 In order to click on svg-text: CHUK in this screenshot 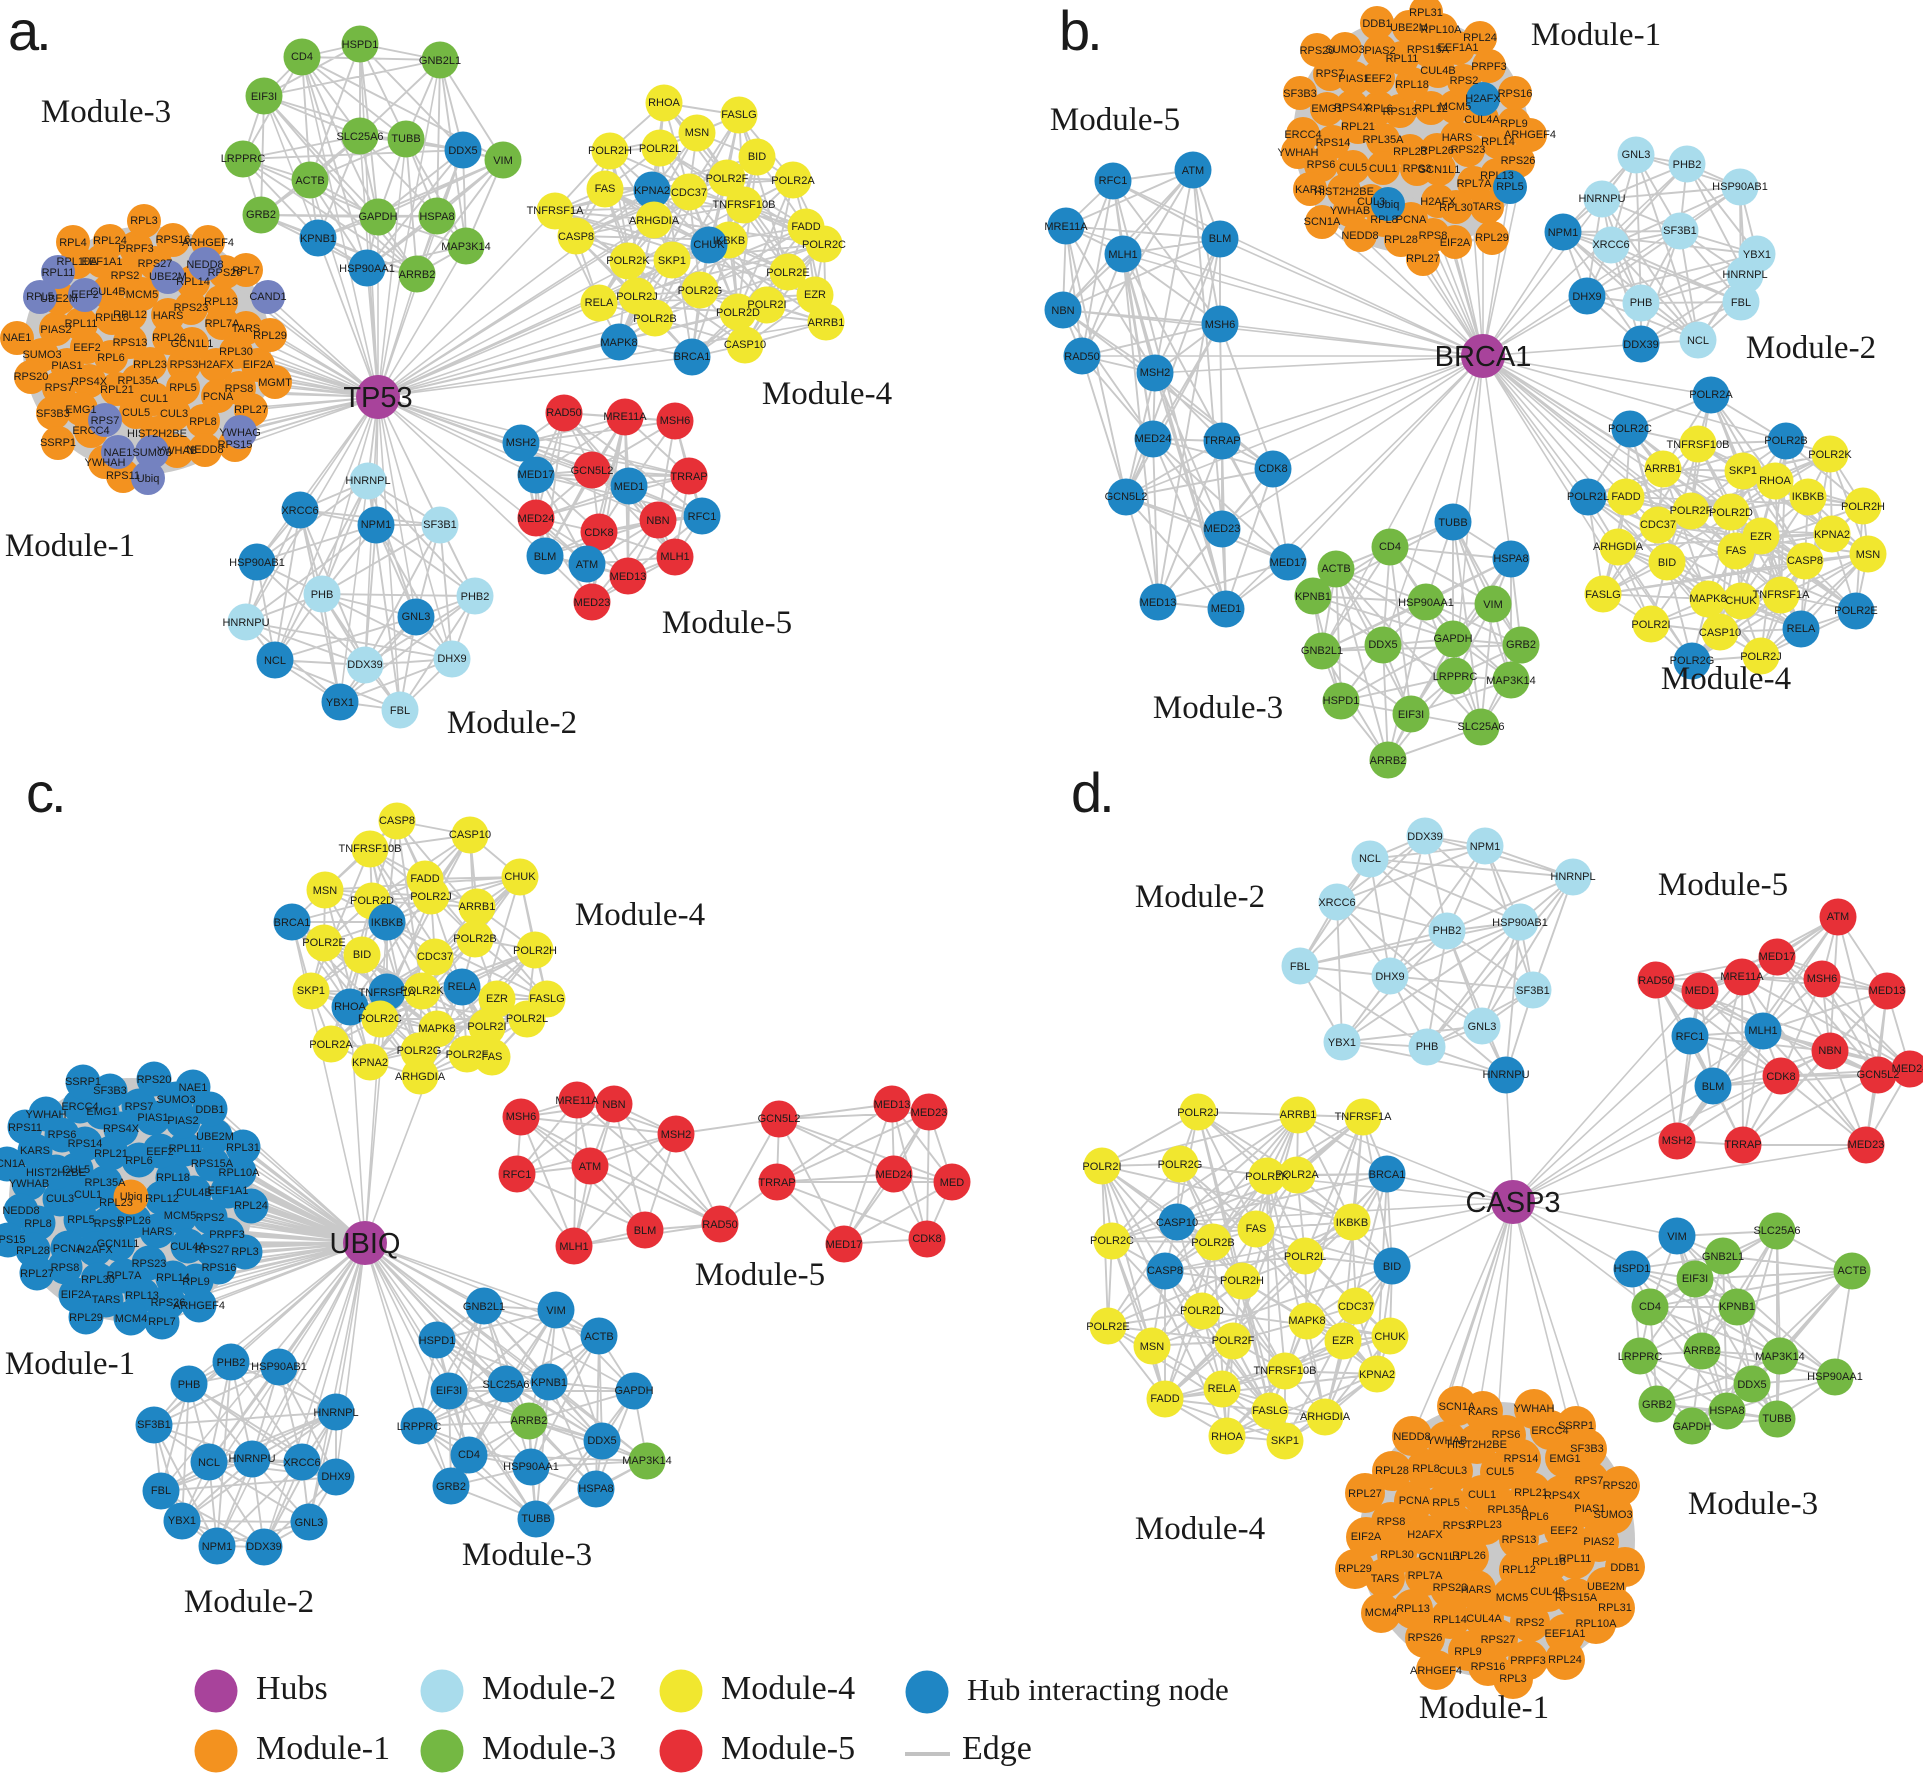, I will do `click(1741, 601)`.